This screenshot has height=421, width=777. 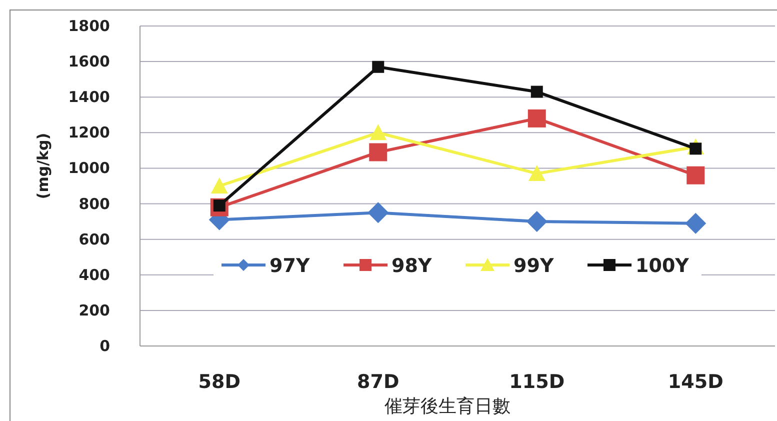 What do you see at coordinates (447, 406) in the screenshot?
I see `x-axis-title: 催芽後生育日數` at bounding box center [447, 406].